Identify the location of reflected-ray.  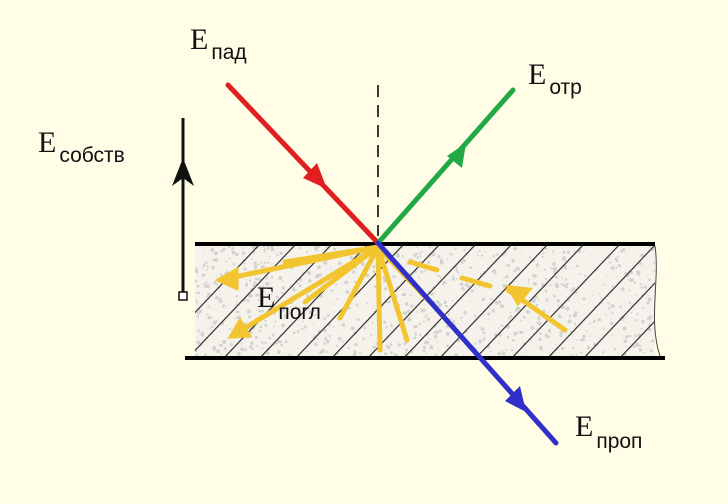
(445, 166).